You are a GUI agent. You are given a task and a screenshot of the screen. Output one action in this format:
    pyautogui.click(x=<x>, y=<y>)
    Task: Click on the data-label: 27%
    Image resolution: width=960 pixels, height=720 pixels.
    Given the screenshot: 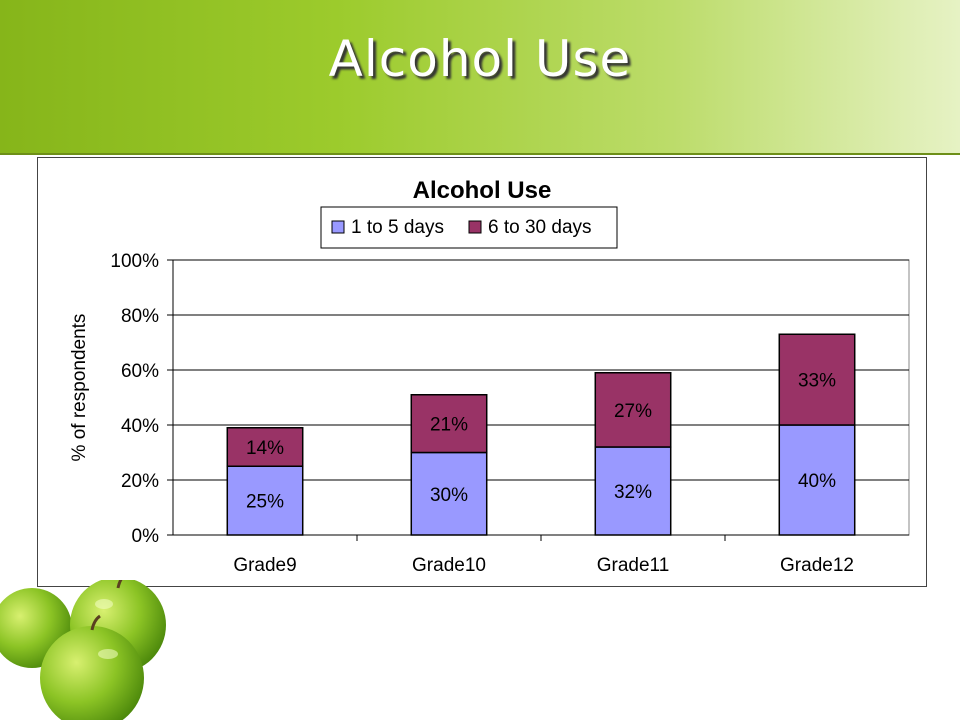 What is the action you would take?
    pyautogui.click(x=633, y=411)
    